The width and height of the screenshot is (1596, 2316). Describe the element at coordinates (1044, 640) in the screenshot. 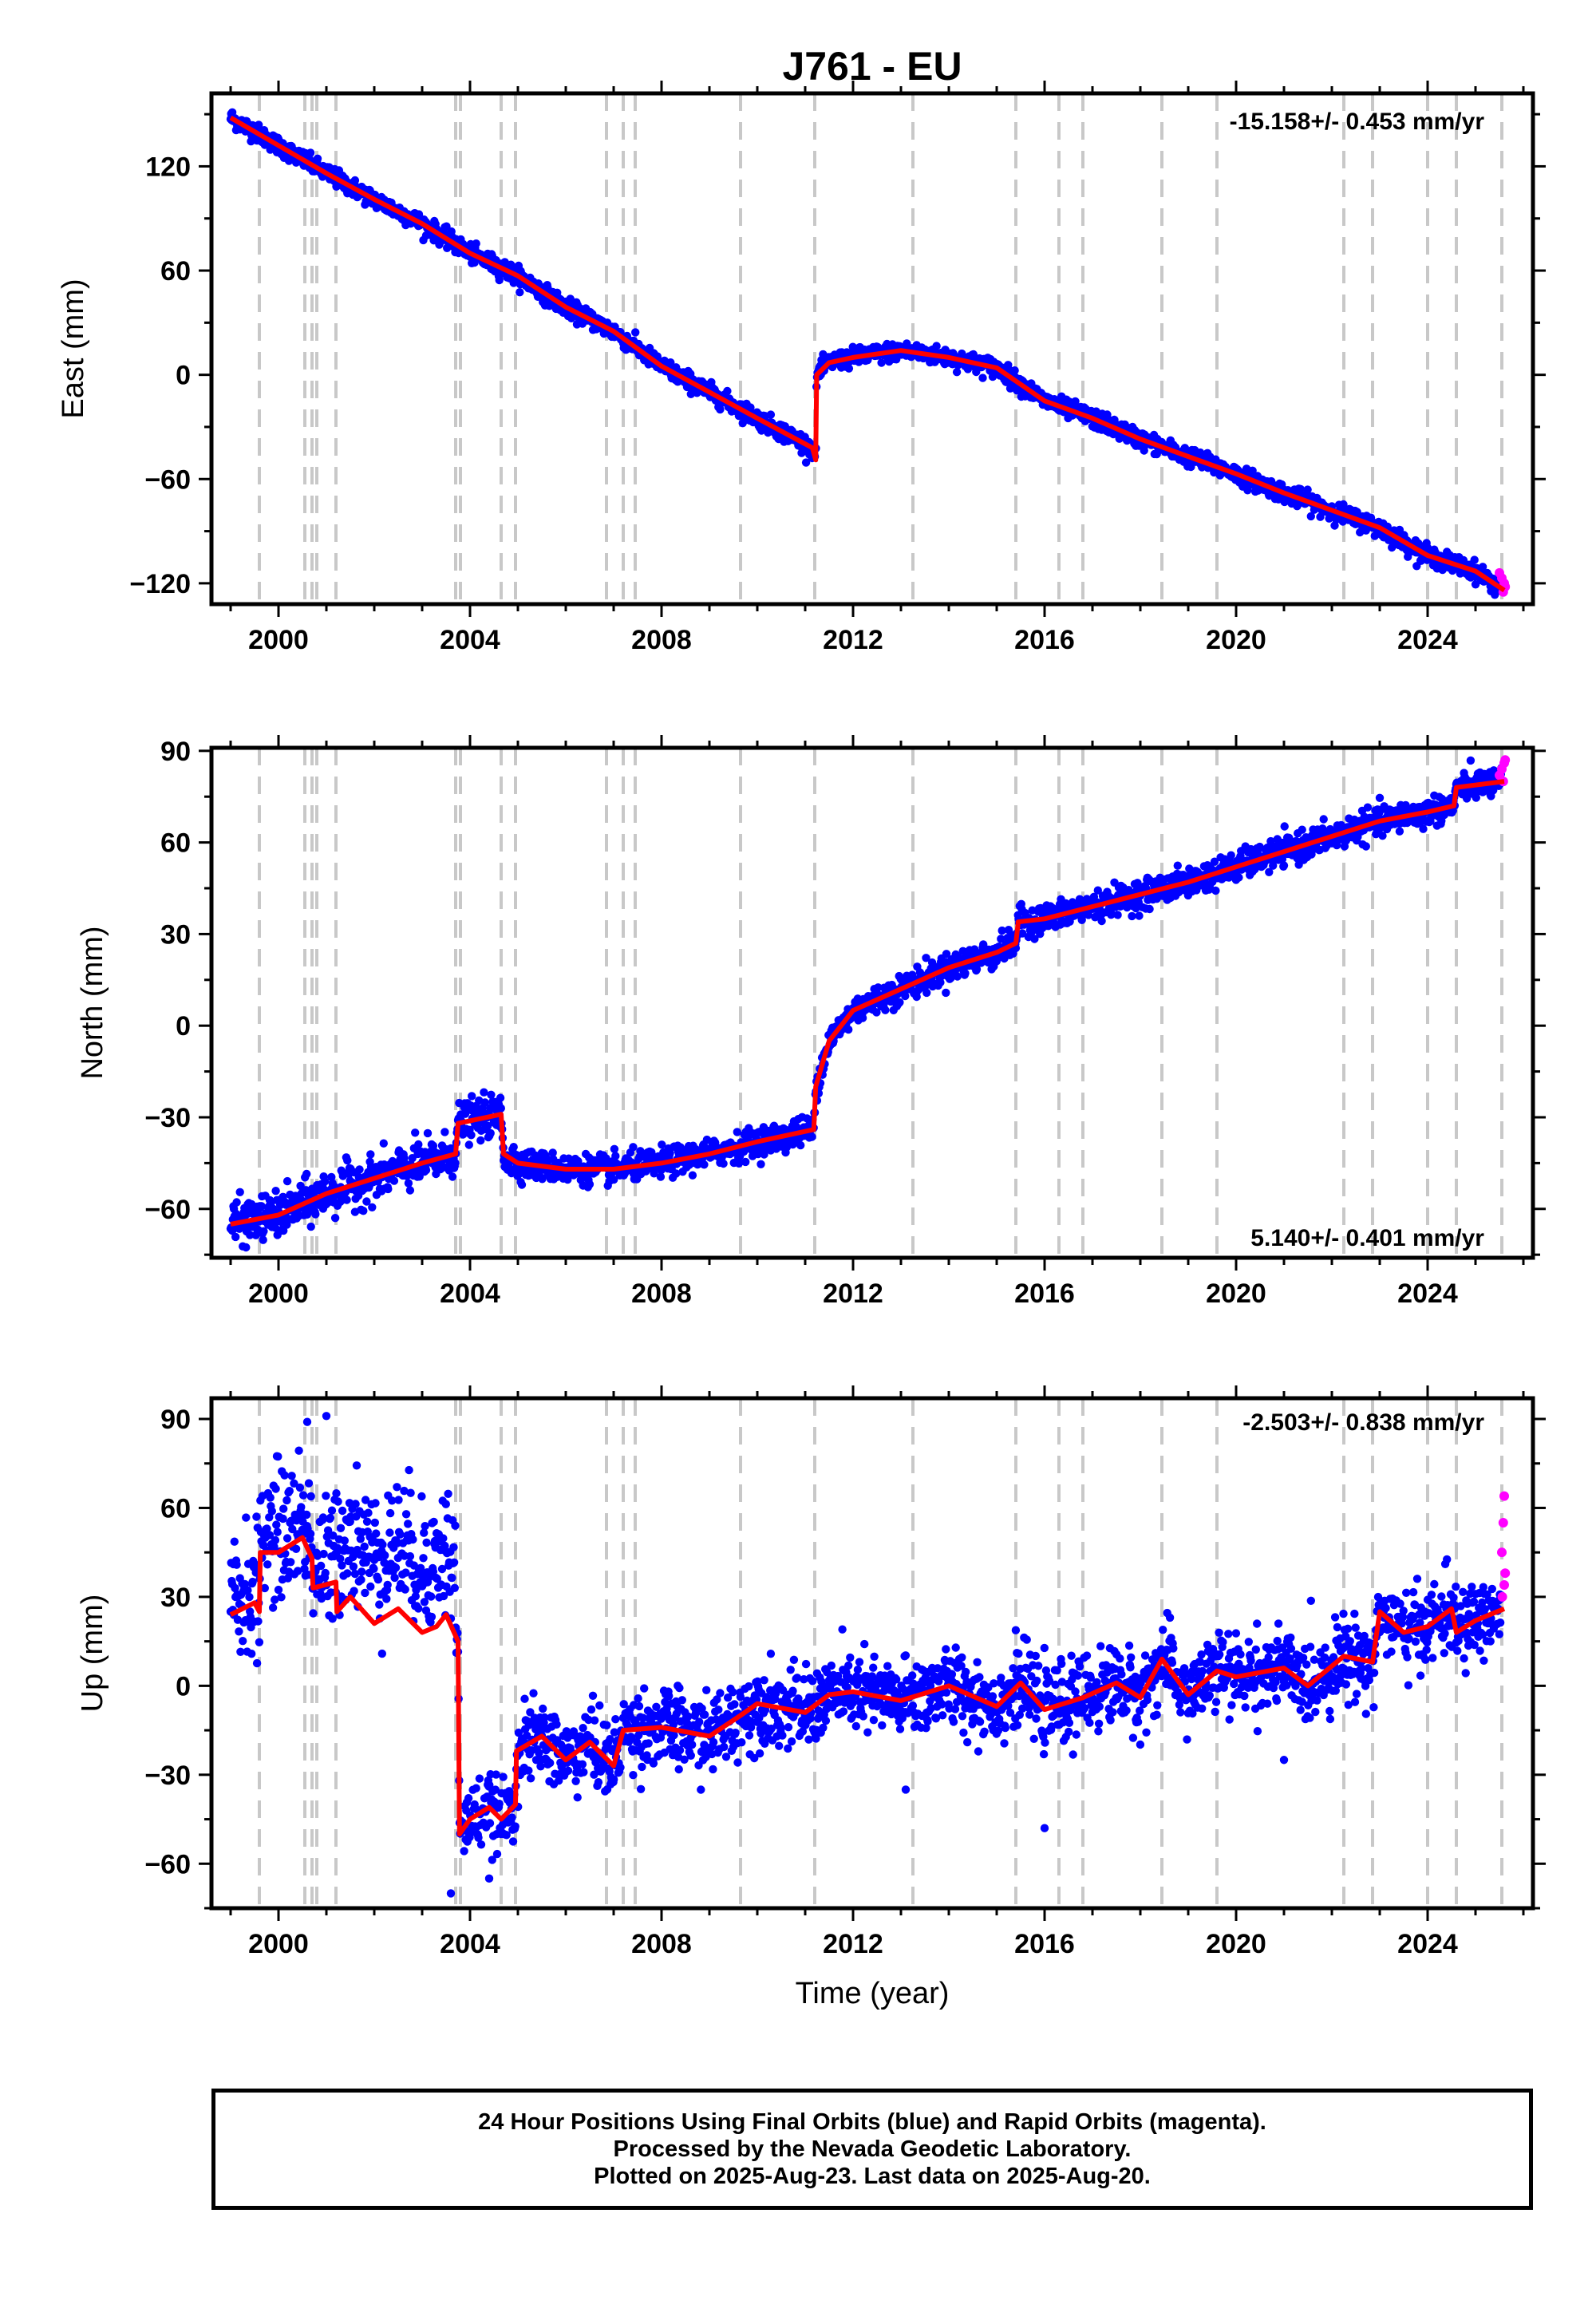

I see `east-x-tick-label-4: 2016` at that location.